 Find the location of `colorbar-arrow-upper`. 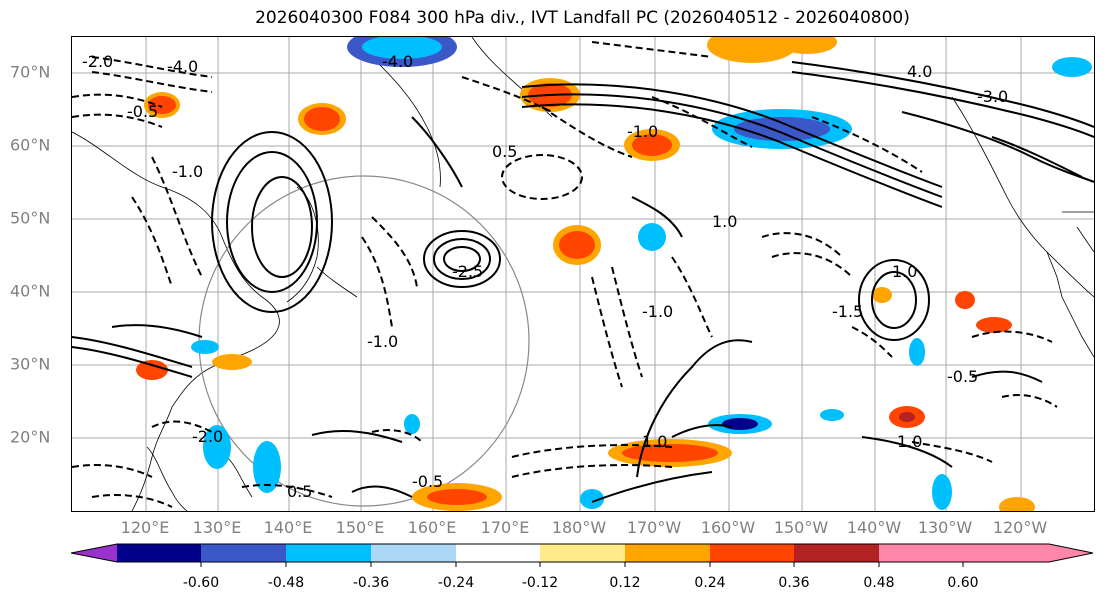

colorbar-arrow-upper is located at coordinates (1028, 553).